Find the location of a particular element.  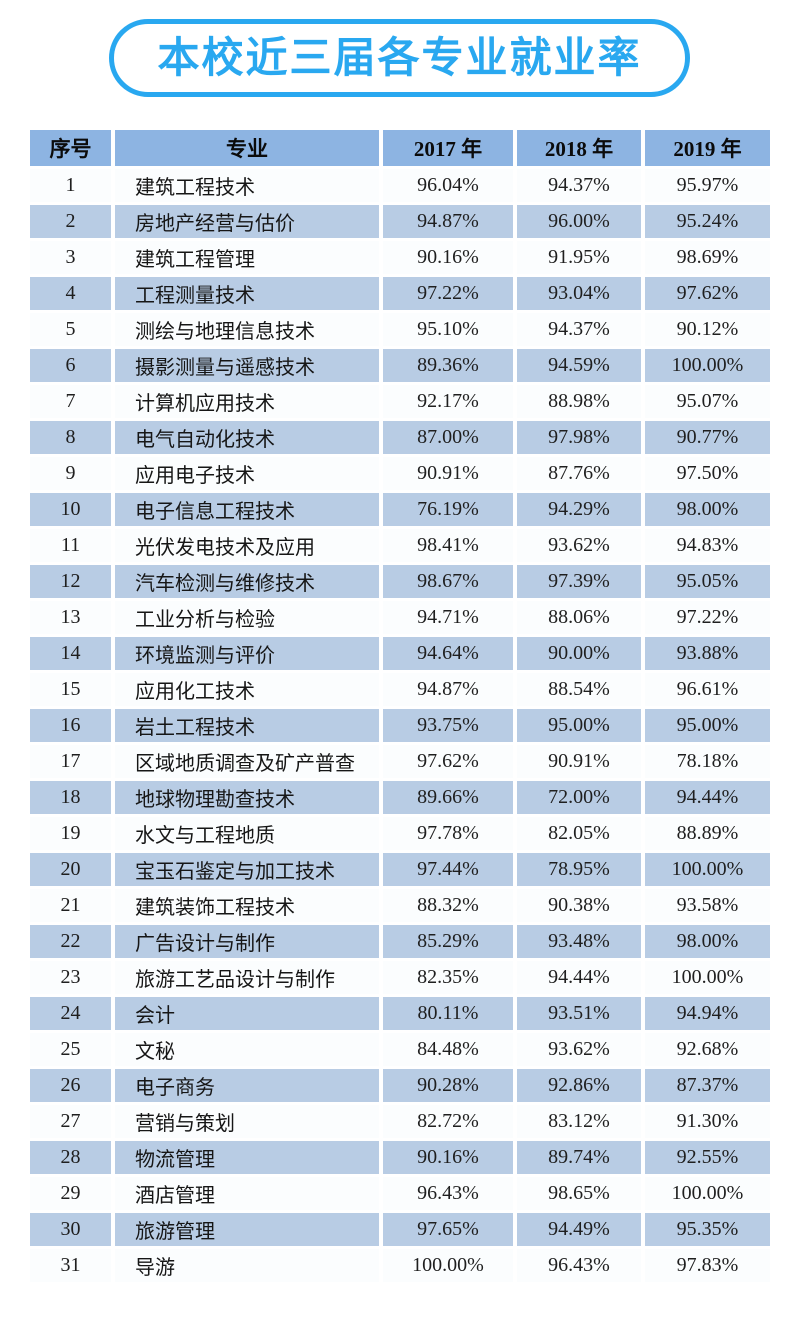

major-name: 酒店管理 is located at coordinates (249, 1192).